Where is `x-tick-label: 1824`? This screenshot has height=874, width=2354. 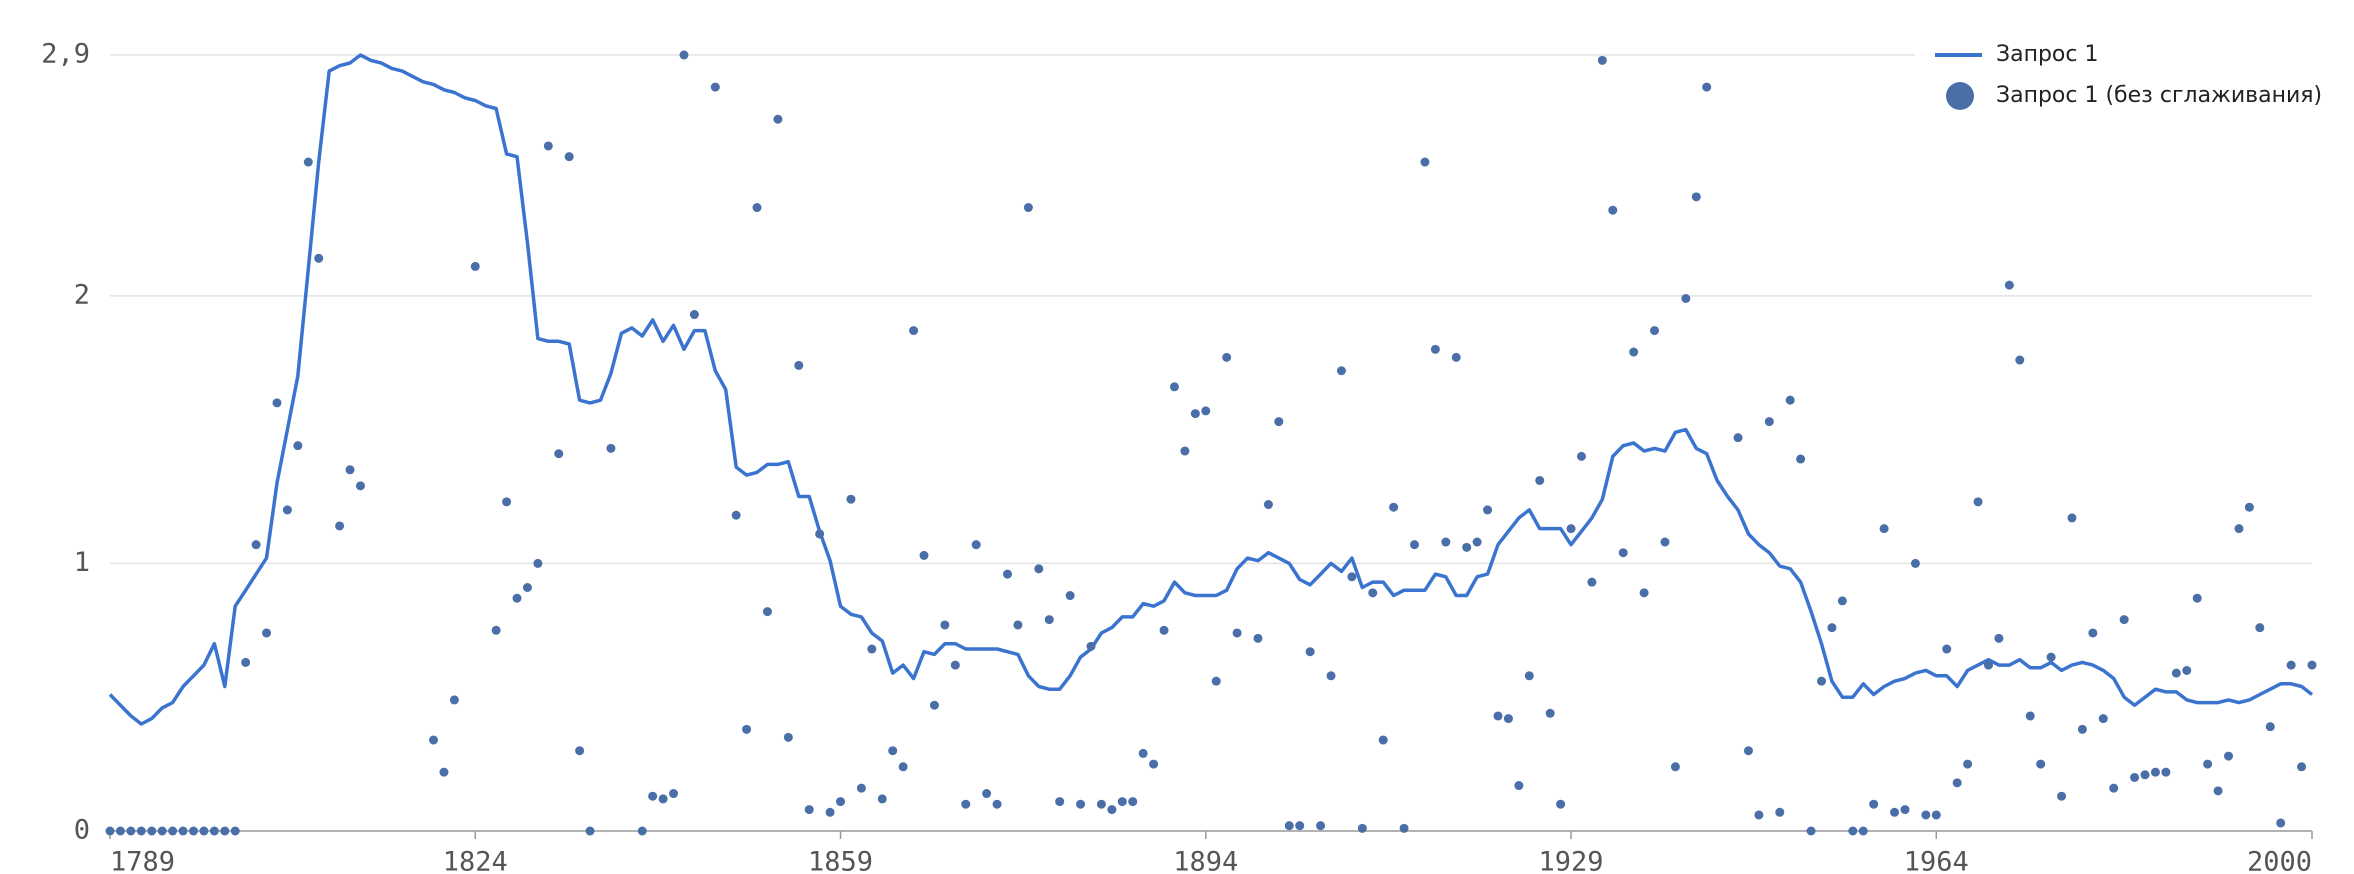 x-tick-label: 1824 is located at coordinates (475, 860).